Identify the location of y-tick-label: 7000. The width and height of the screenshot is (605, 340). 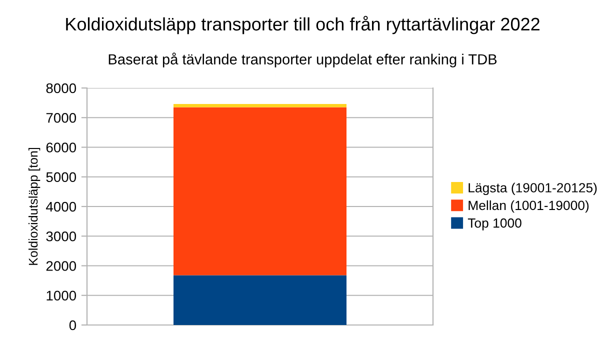
(61, 117).